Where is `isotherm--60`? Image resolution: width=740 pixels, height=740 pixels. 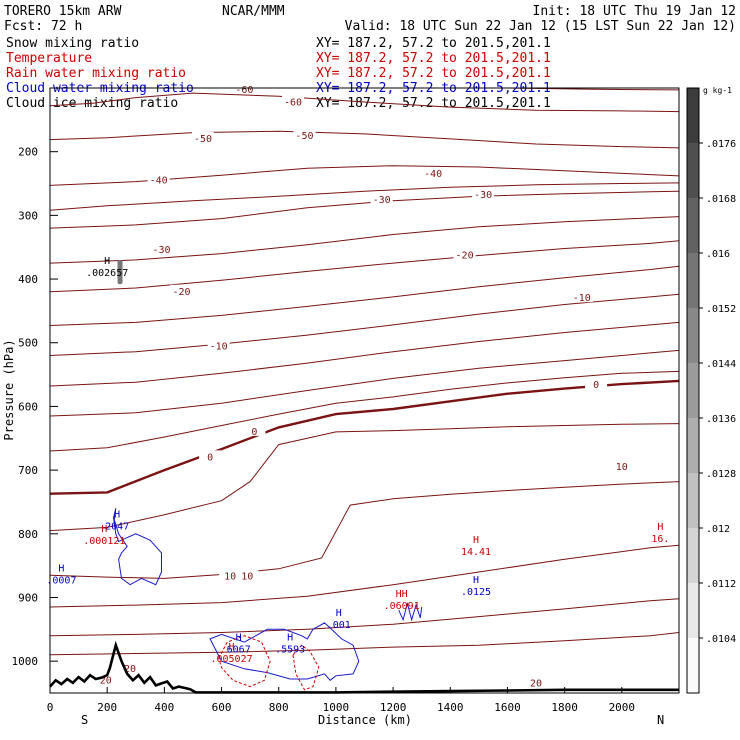
isotherm--60 is located at coordinates (364, 102).